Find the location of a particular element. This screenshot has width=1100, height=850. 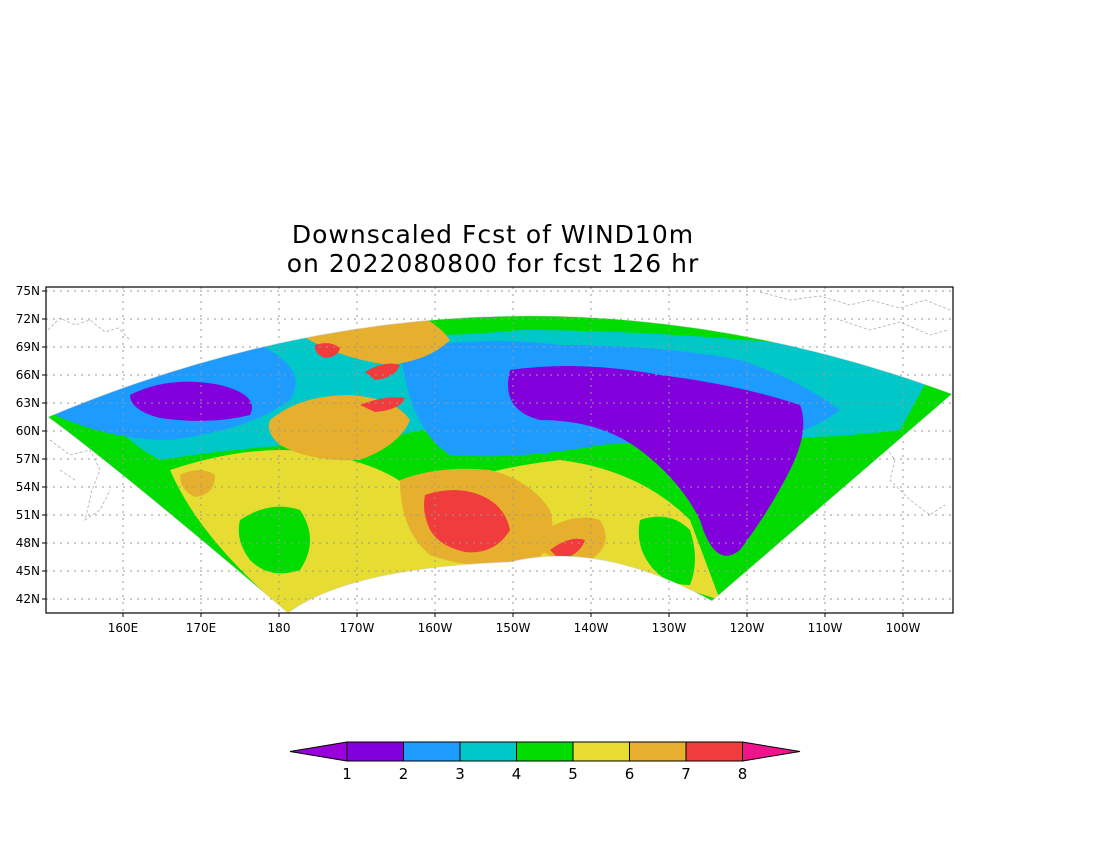

field-region-purple-west is located at coordinates (191, 401).